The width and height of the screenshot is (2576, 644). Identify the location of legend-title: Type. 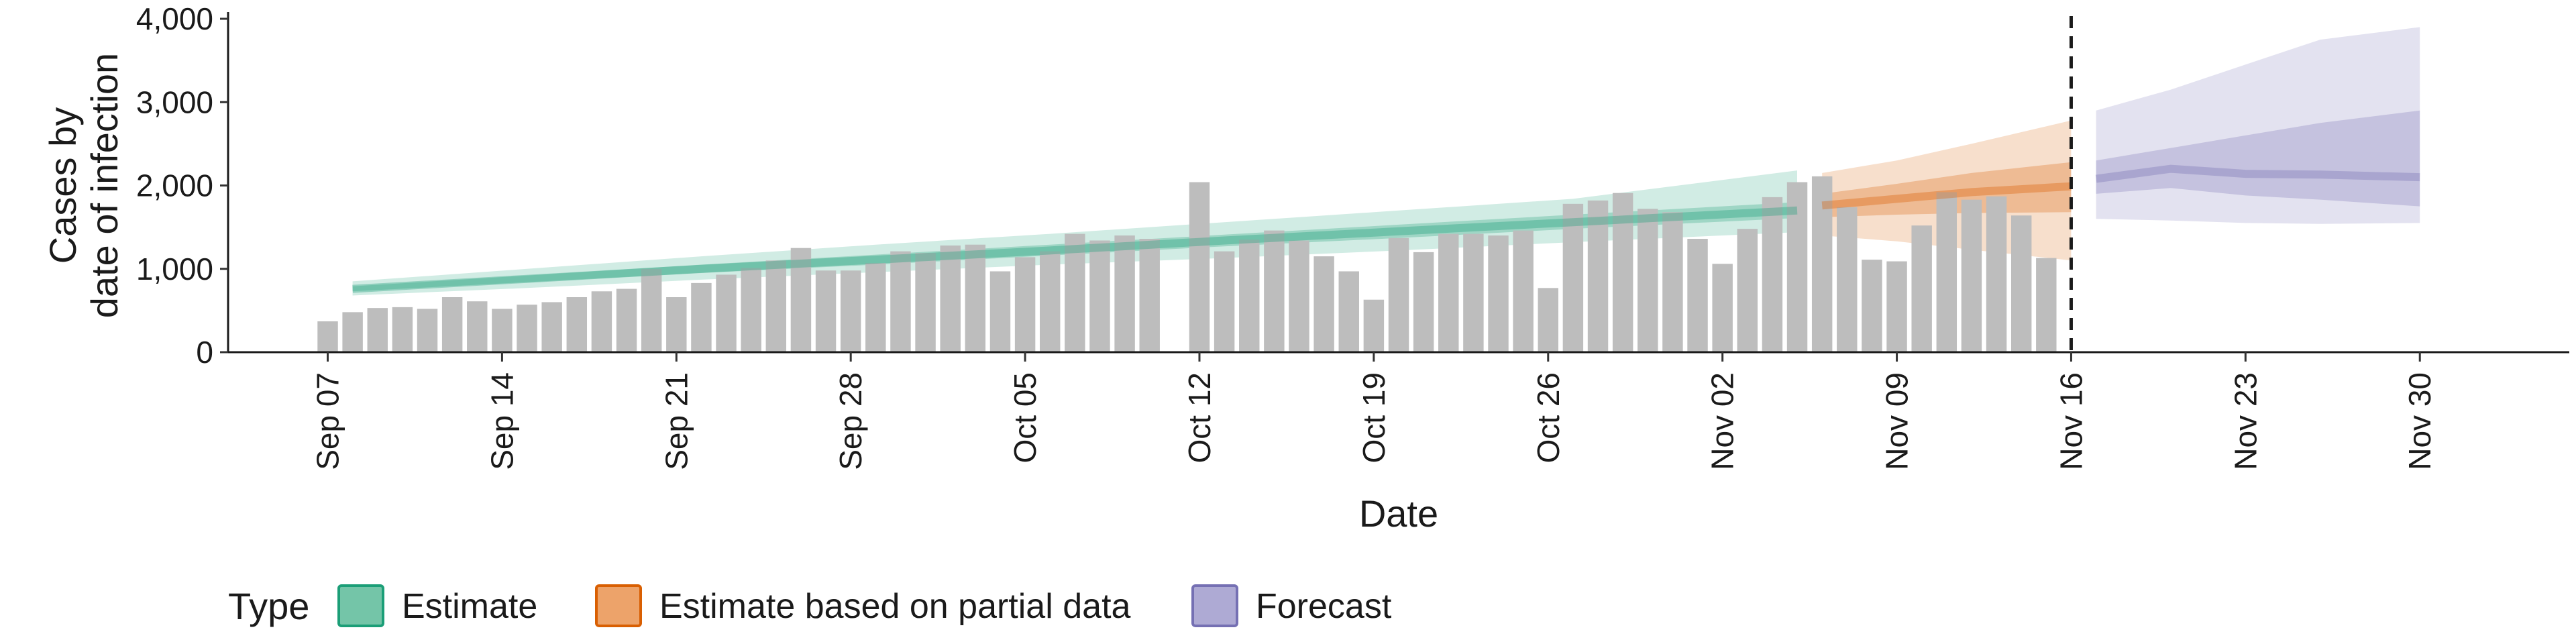
(268, 606).